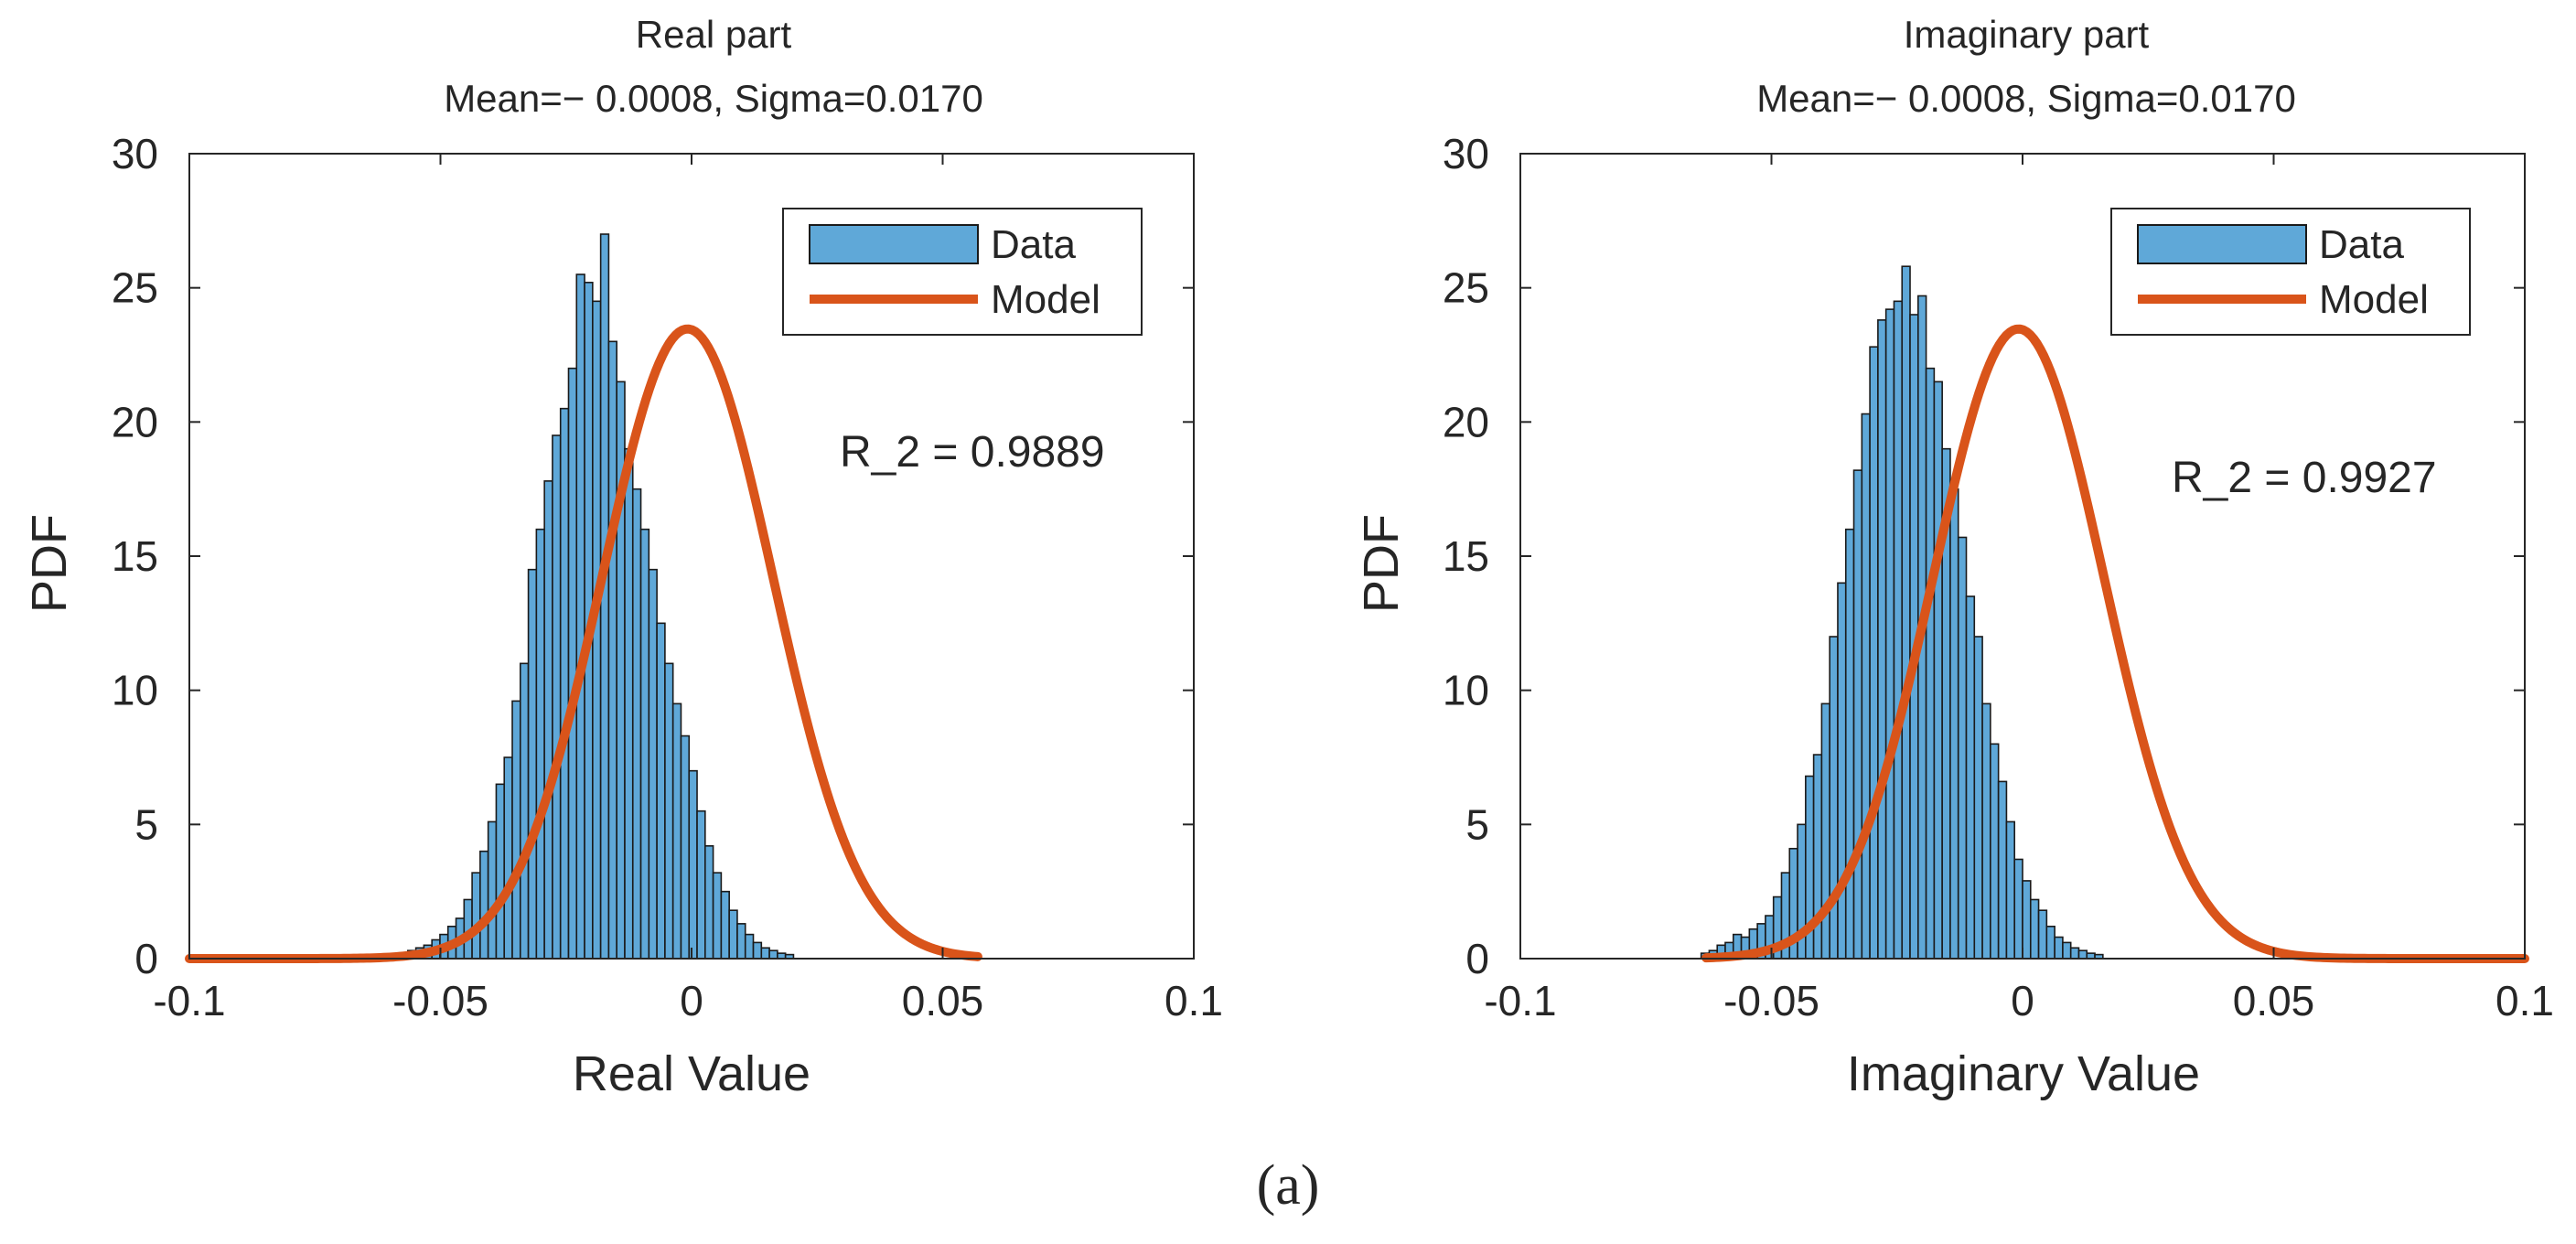 Image resolution: width=2576 pixels, height=1244 pixels. Describe the element at coordinates (1466, 288) in the screenshot. I see `y-tick-label: 25` at that location.